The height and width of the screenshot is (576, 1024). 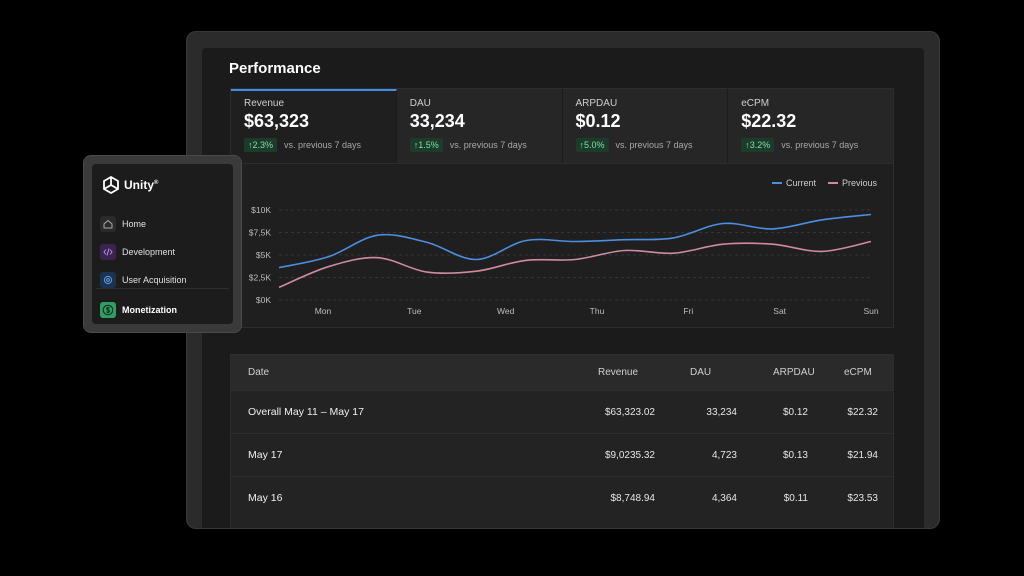 What do you see at coordinates (506, 311) in the screenshot?
I see `x-tick-label: Wed` at bounding box center [506, 311].